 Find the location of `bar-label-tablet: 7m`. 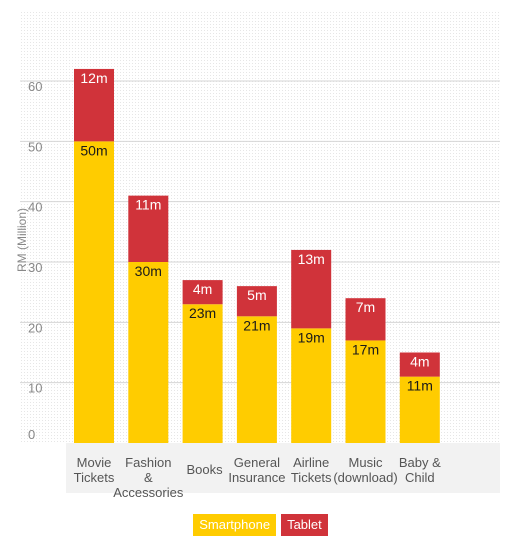

bar-label-tablet: 7m is located at coordinates (365, 307).